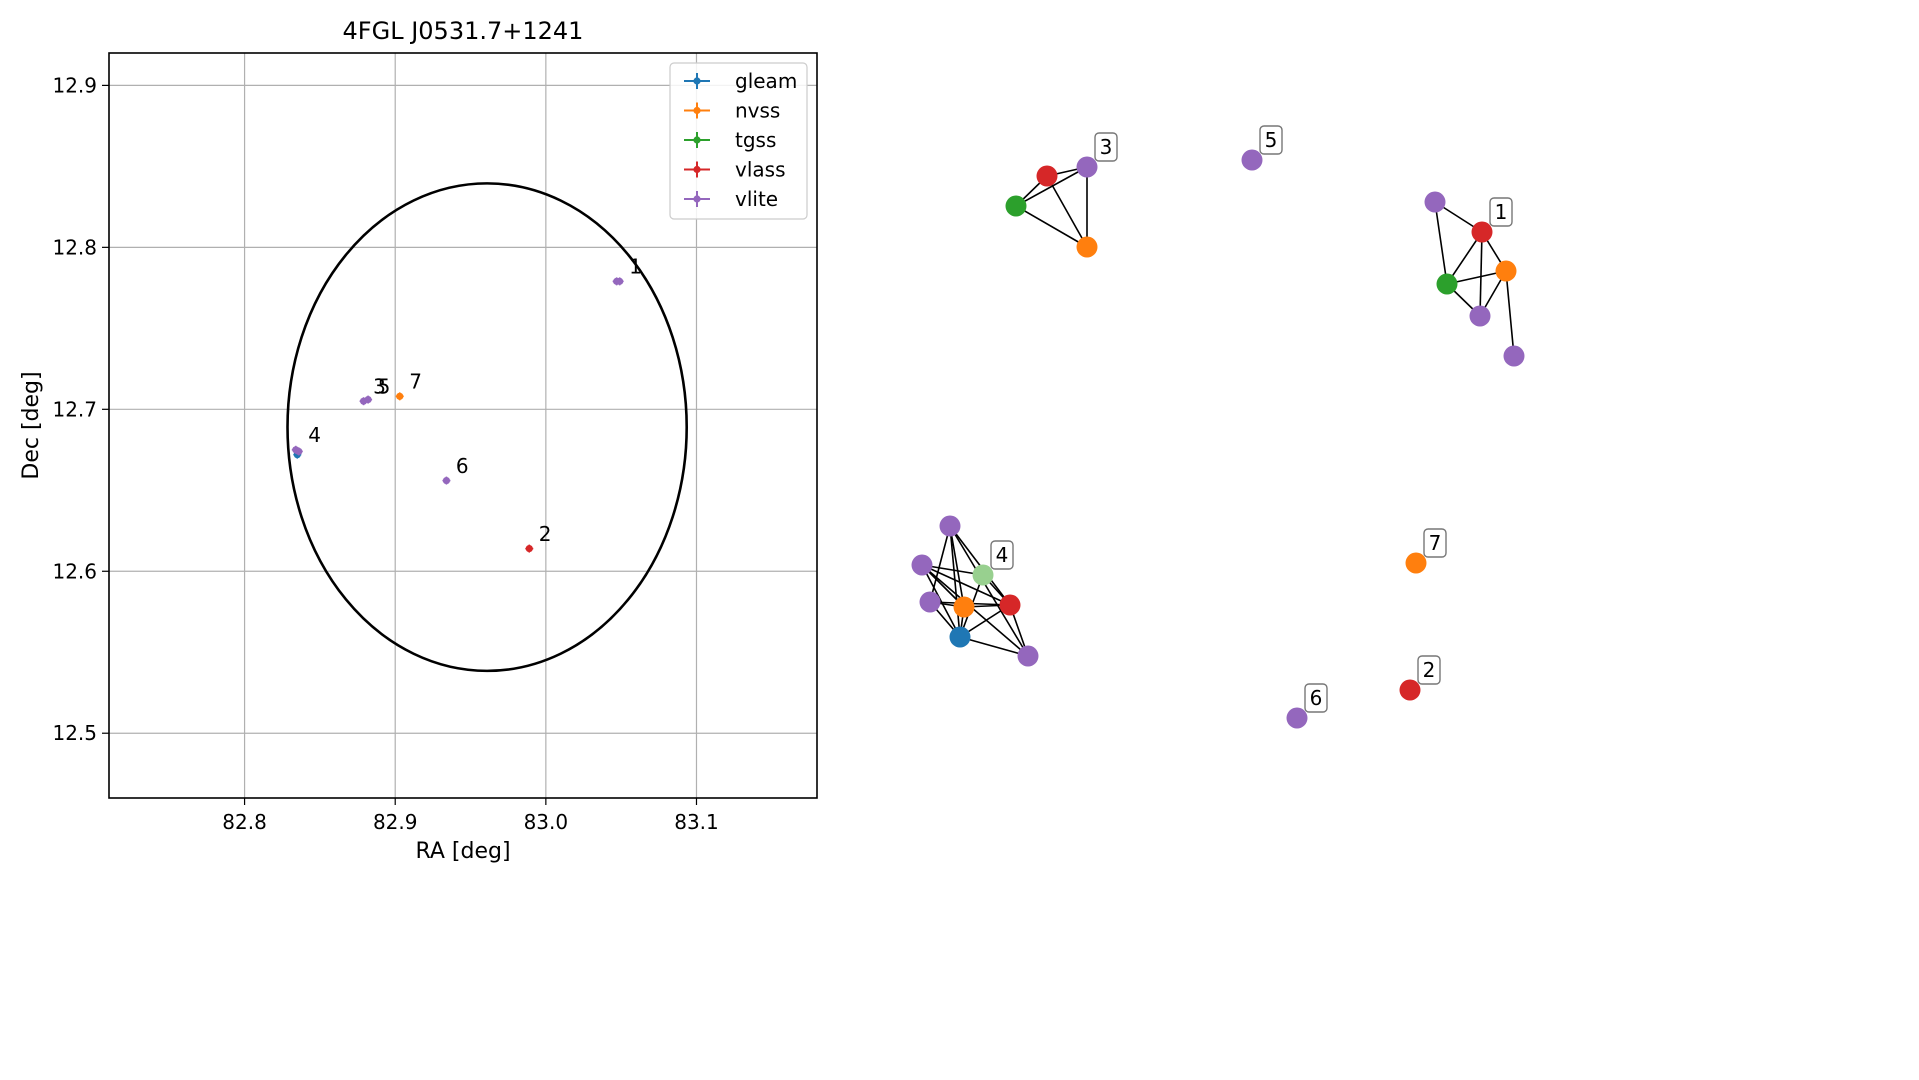  I want to click on legend-entry-vlass: vlass, so click(735, 170).